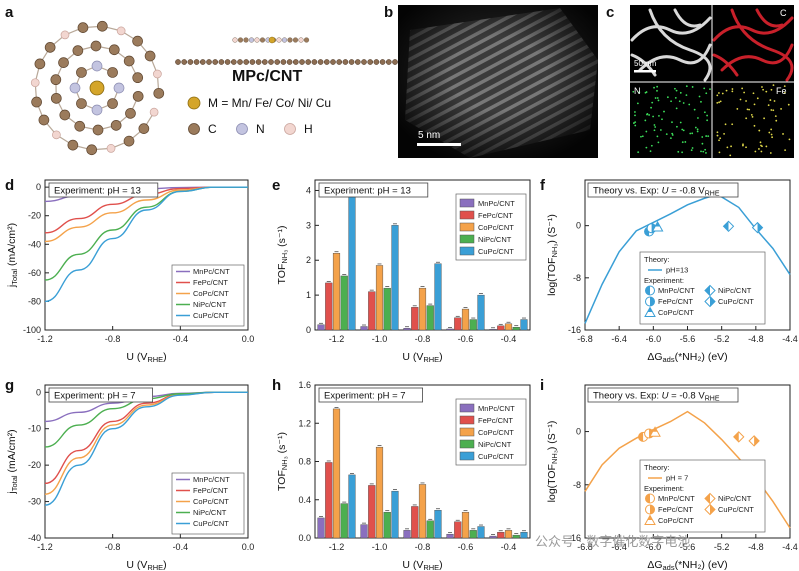  Describe the element at coordinates (211, 479) in the screenshot. I see `chart-g-legend-item: MnPc/CNT` at that location.